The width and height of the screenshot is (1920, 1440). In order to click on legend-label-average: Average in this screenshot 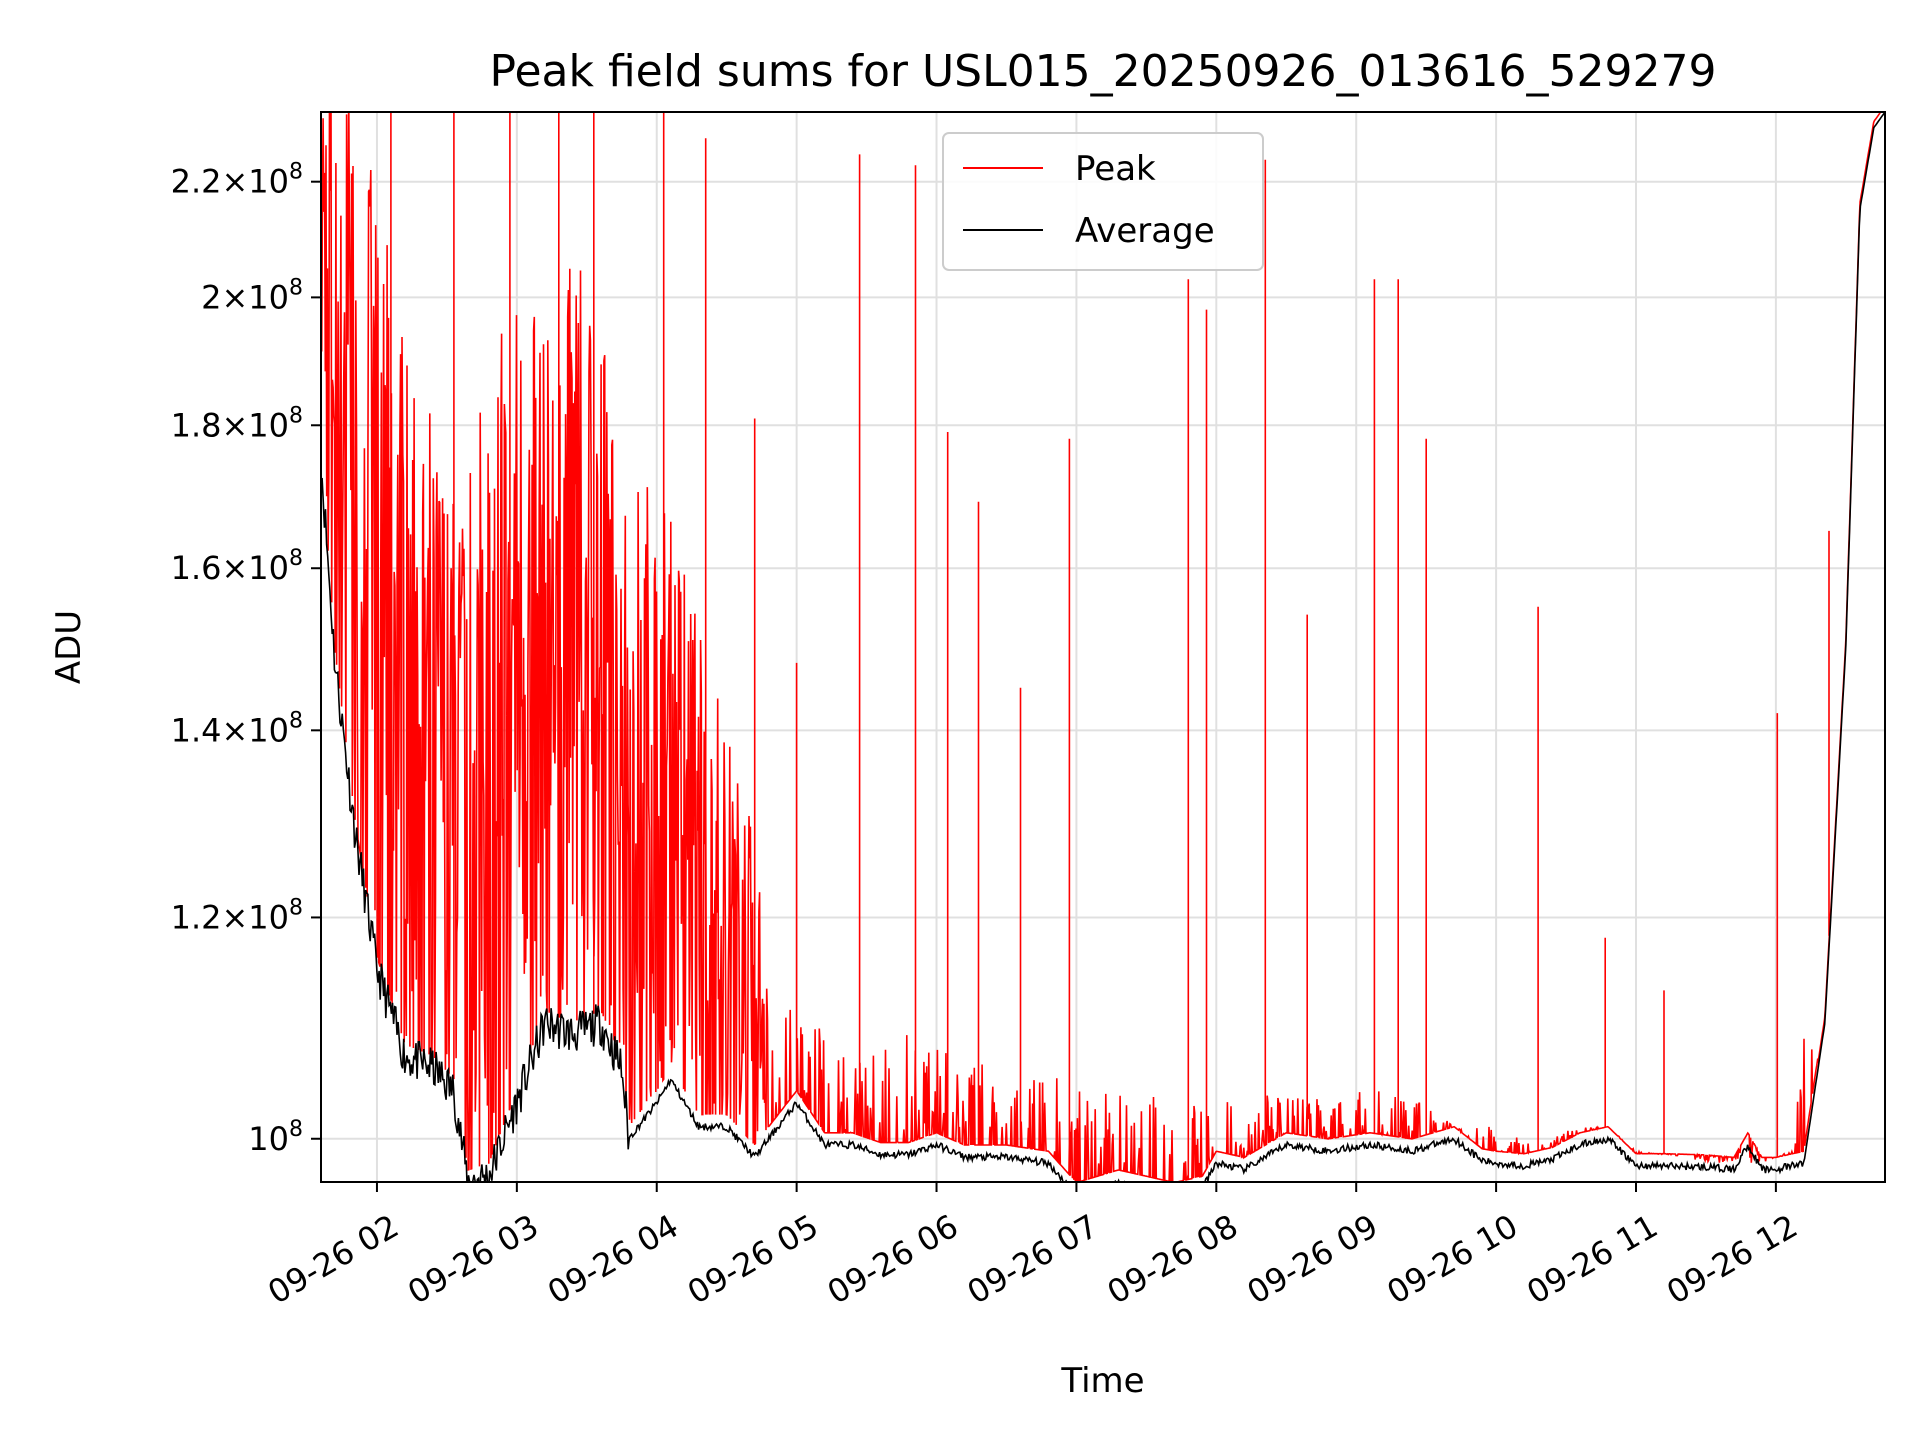, I will do `click(1145, 231)`.